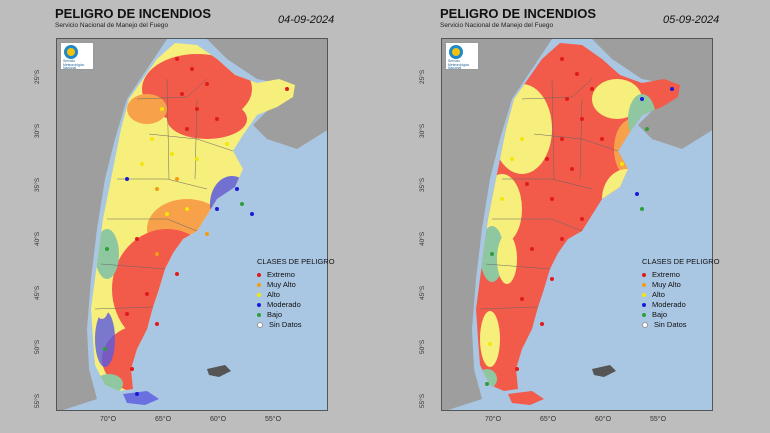  I want to click on map-date: 05-09-2024, so click(691, 20).